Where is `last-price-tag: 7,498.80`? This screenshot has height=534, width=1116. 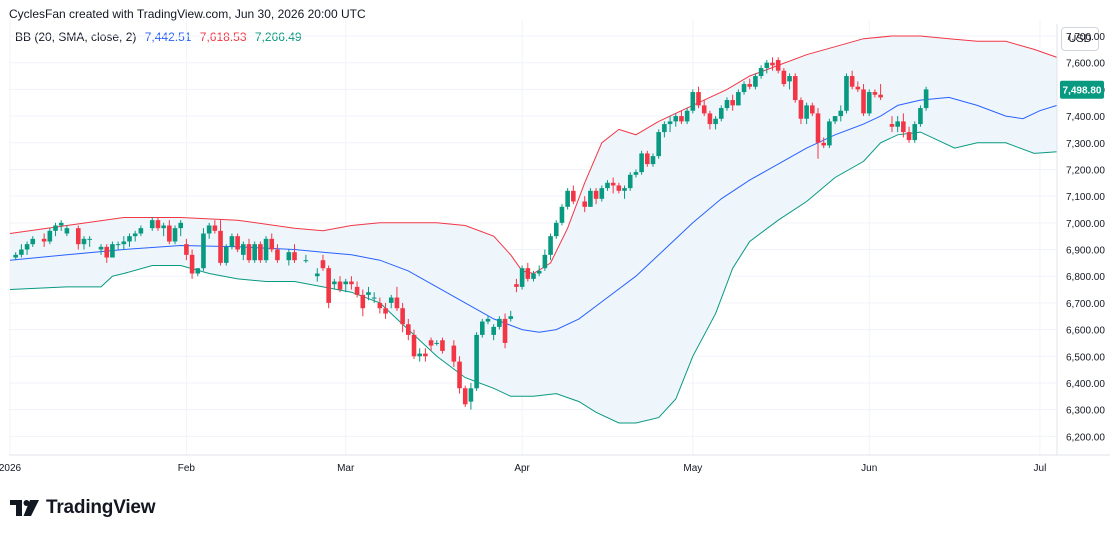 last-price-tag: 7,498.80 is located at coordinates (1082, 89).